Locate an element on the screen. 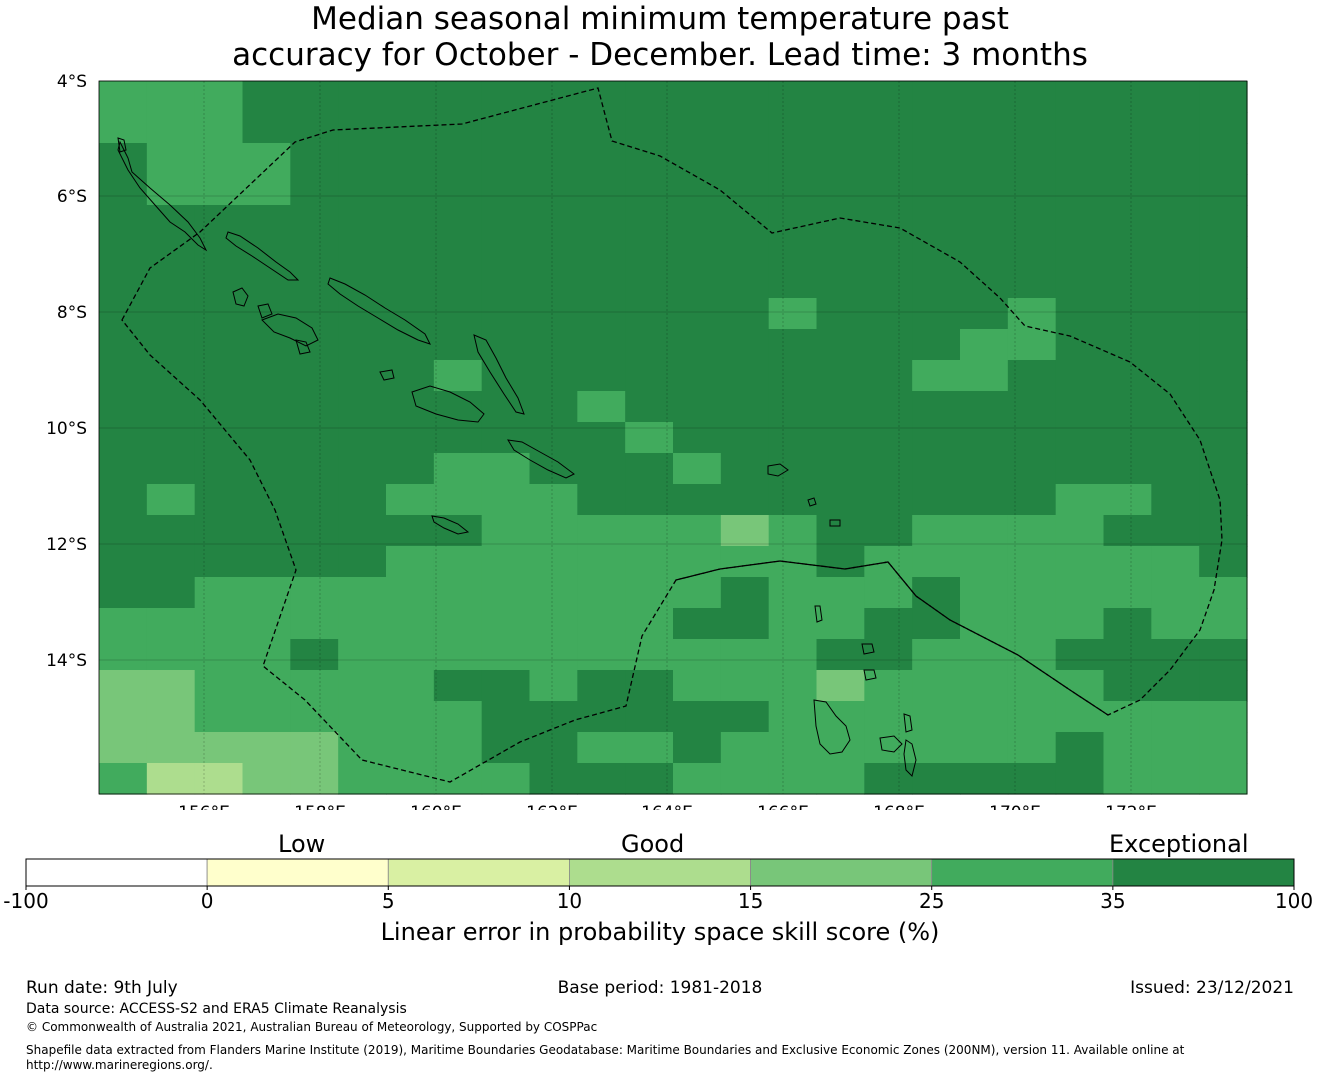  longitude-label: 162°E is located at coordinates (552, 806).